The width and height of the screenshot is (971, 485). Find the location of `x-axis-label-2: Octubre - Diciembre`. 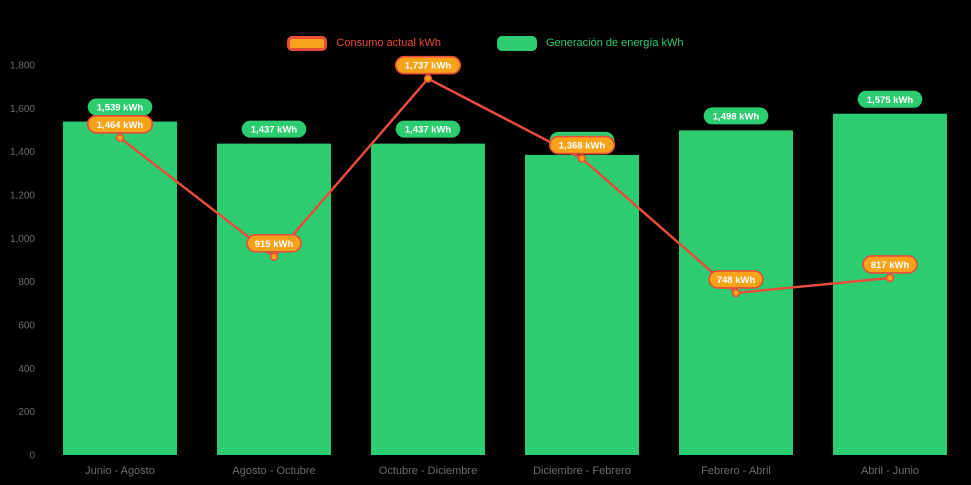

x-axis-label-2: Octubre - Diciembre is located at coordinates (428, 471).